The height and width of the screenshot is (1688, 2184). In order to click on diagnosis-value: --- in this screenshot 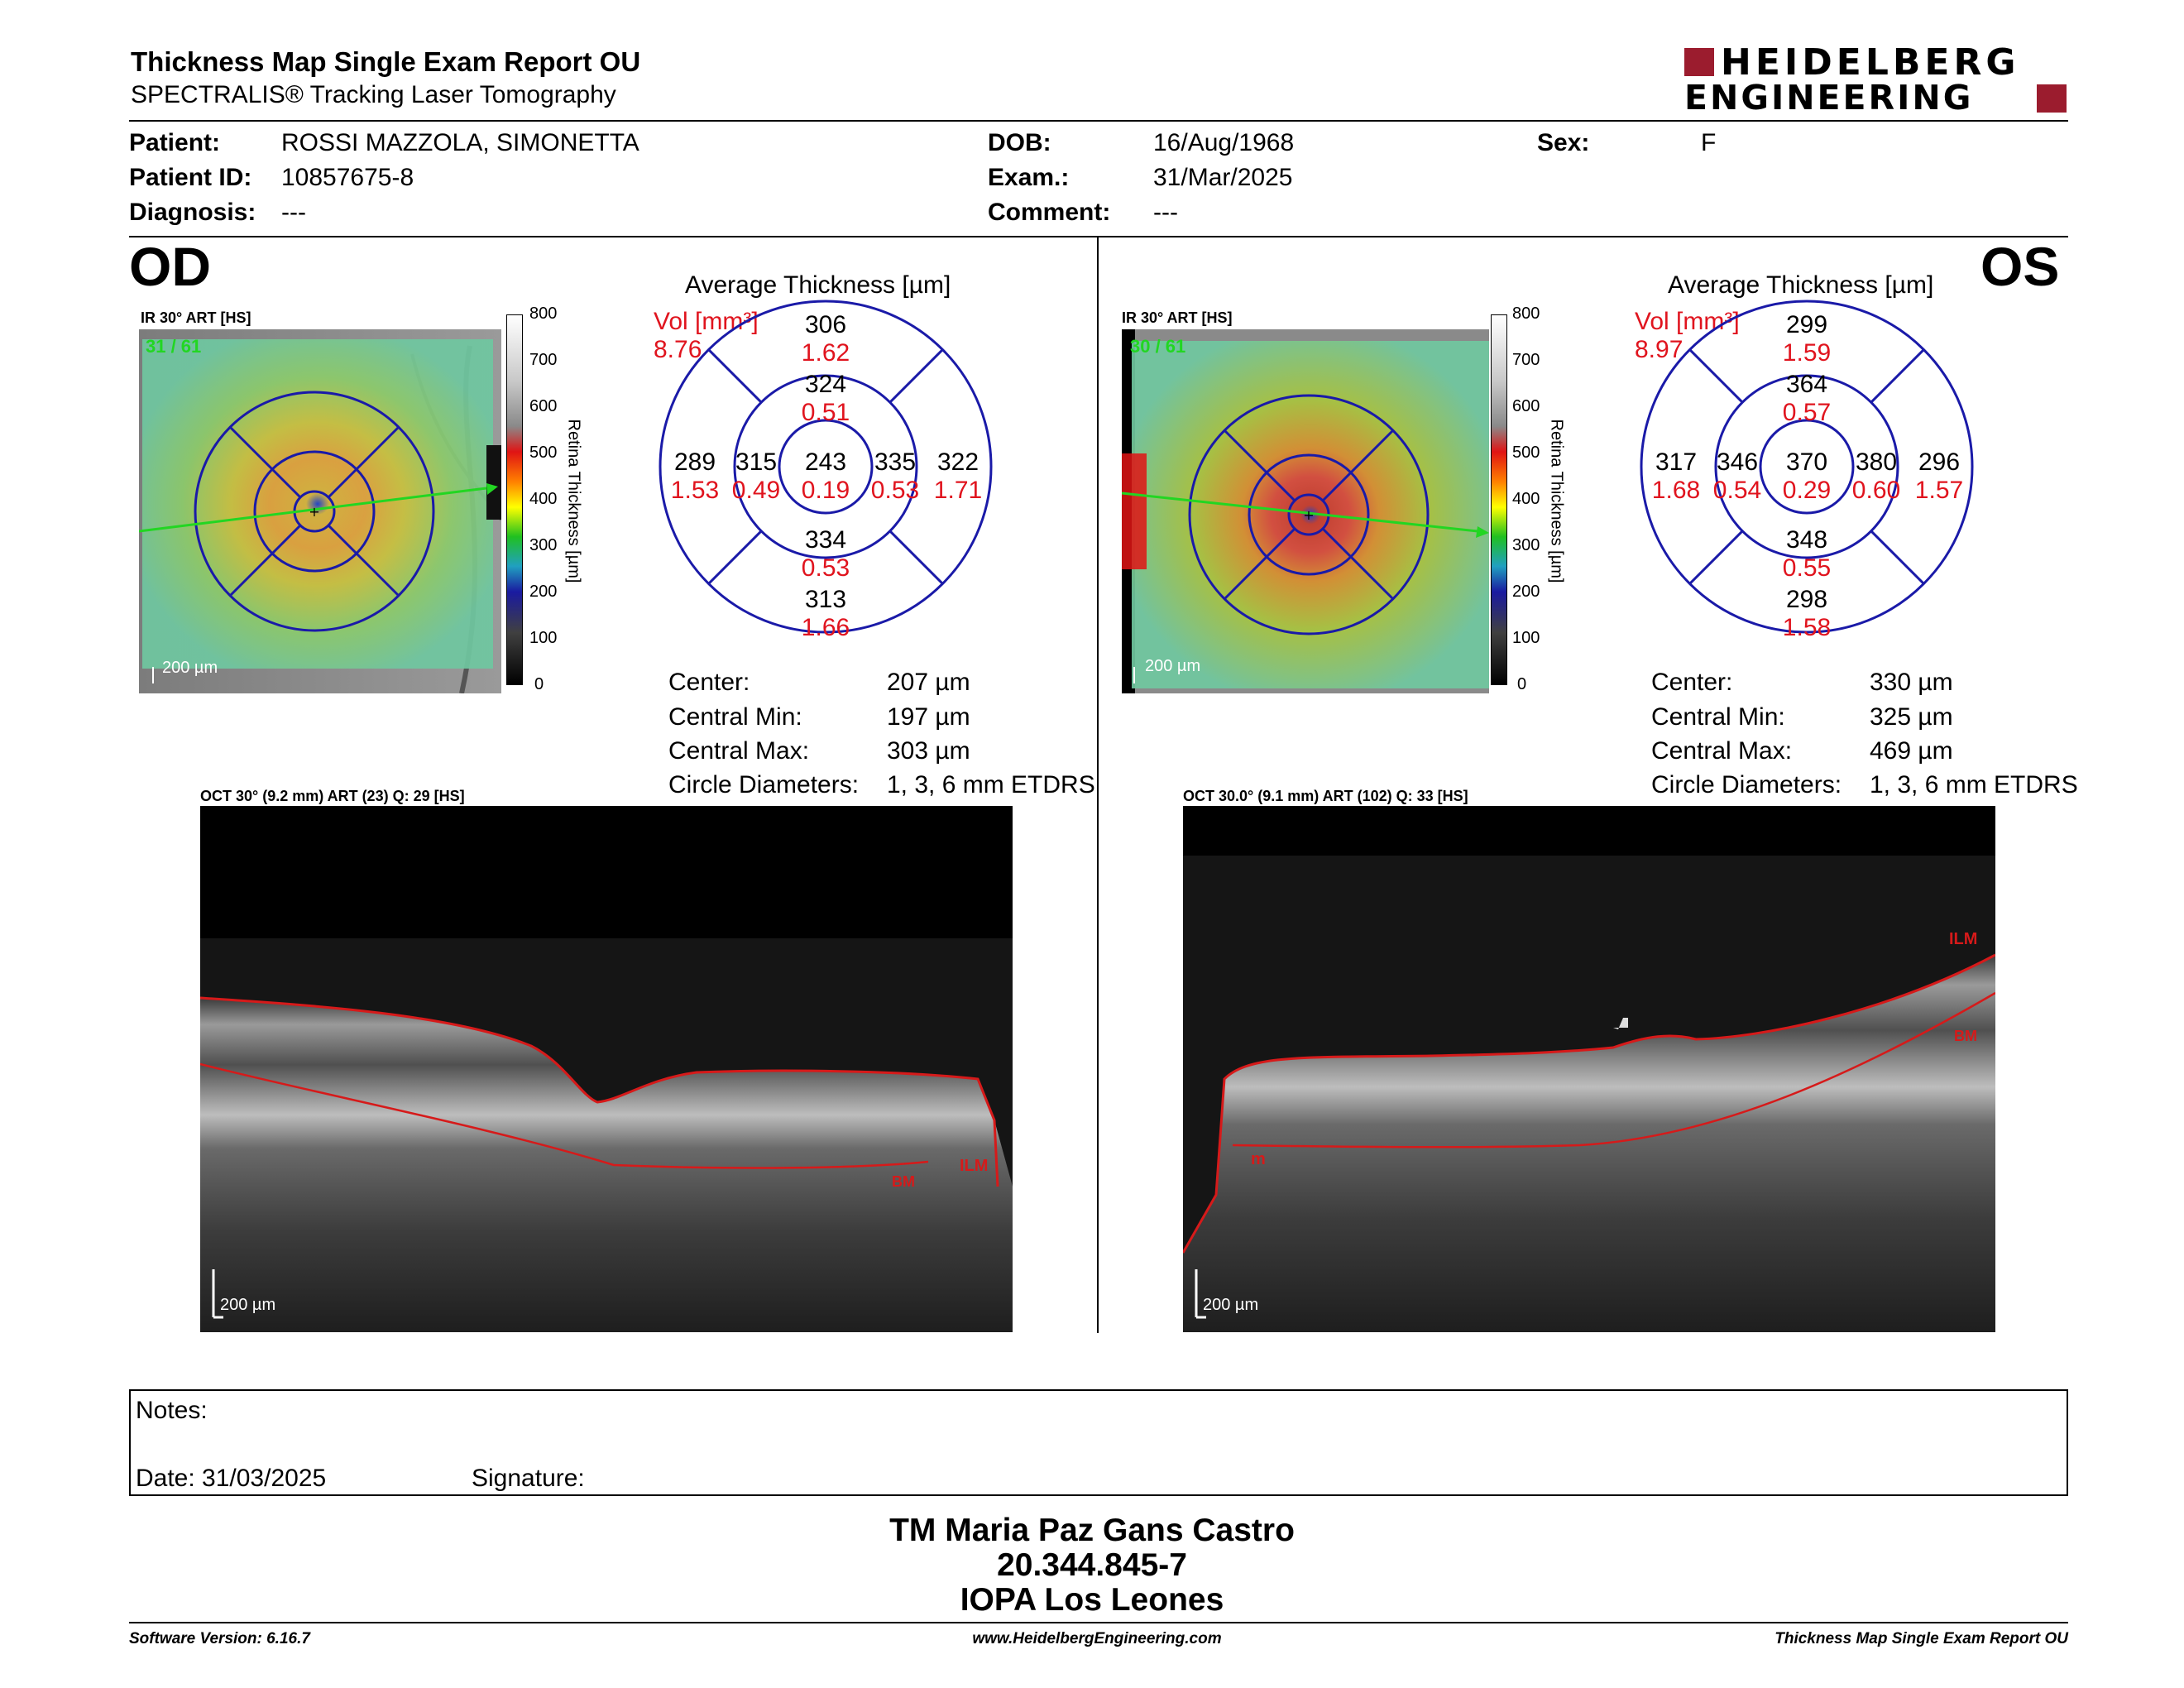, I will do `click(293, 212)`.